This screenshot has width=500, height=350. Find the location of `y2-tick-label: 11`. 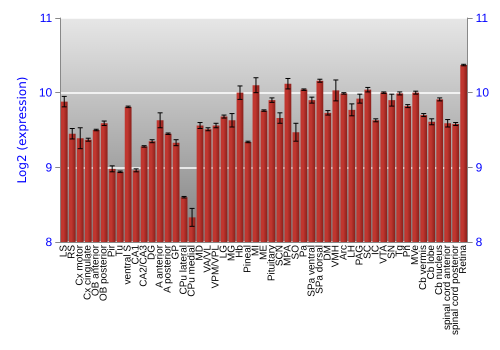

y2-tick-label: 11 is located at coordinates (482, 18).